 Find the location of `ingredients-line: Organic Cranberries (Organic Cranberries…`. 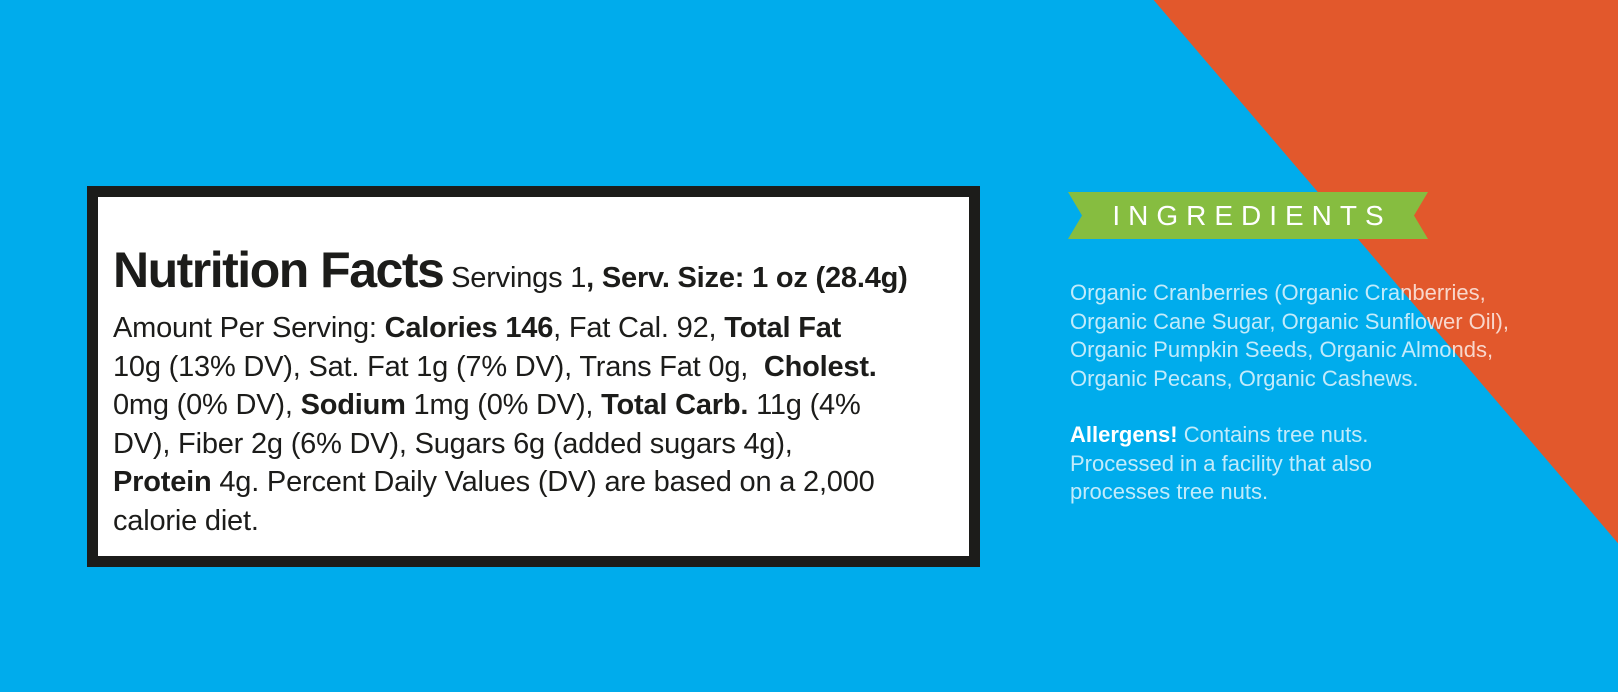

ingredients-line: Organic Cranberries (Organic Cranberries… is located at coordinates (1278, 292).